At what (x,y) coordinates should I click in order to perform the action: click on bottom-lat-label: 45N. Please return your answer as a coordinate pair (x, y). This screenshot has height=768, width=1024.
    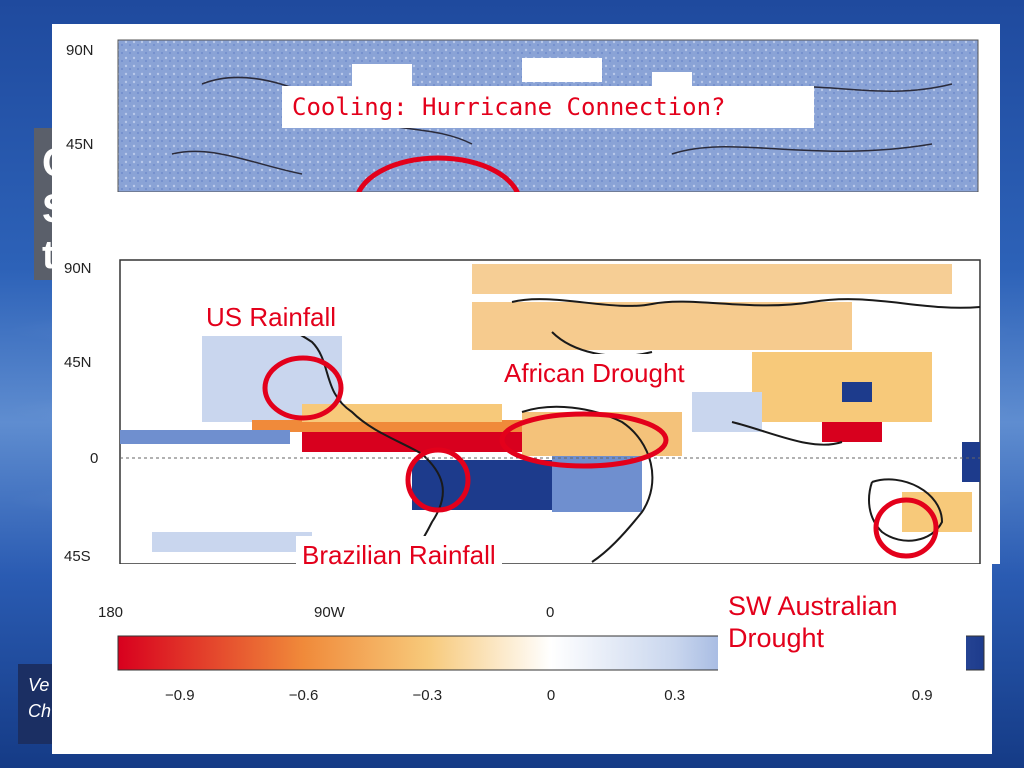
    Looking at the image, I should click on (78, 362).